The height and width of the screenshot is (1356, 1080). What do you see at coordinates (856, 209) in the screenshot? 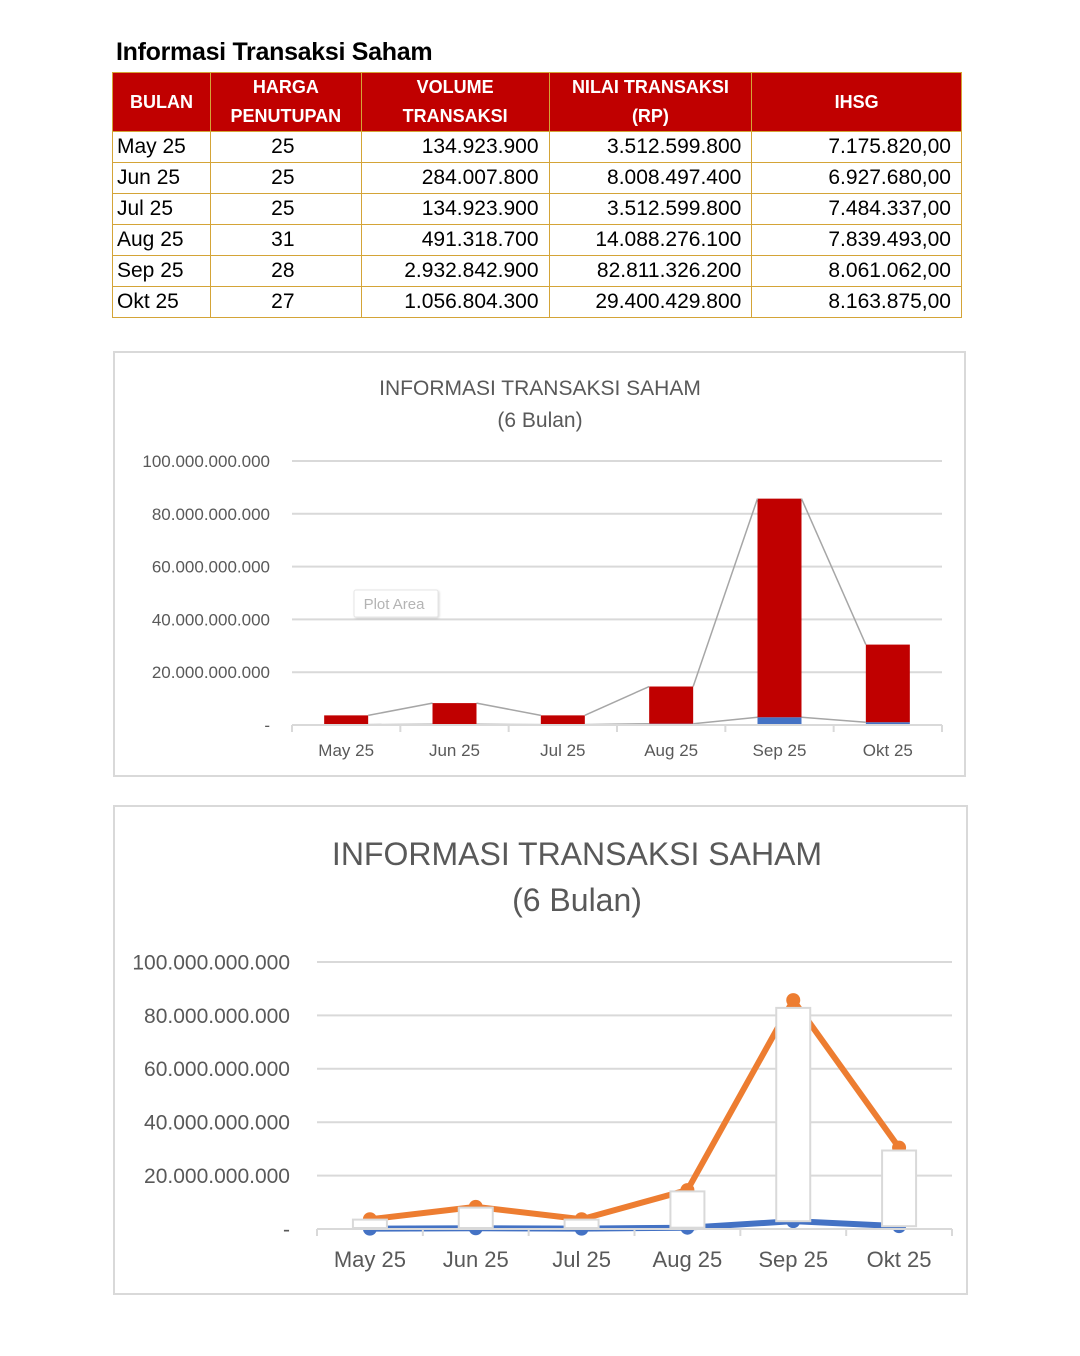
I see `cell-ihsg: 7.484.337,00` at bounding box center [856, 209].